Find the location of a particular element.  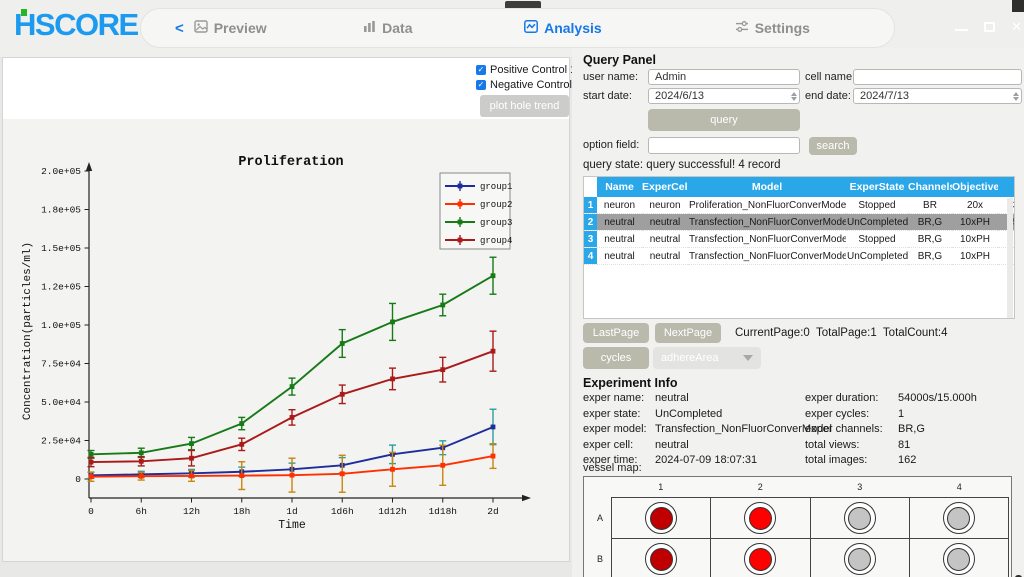

tab-settings: Settings is located at coordinates (772, 28).